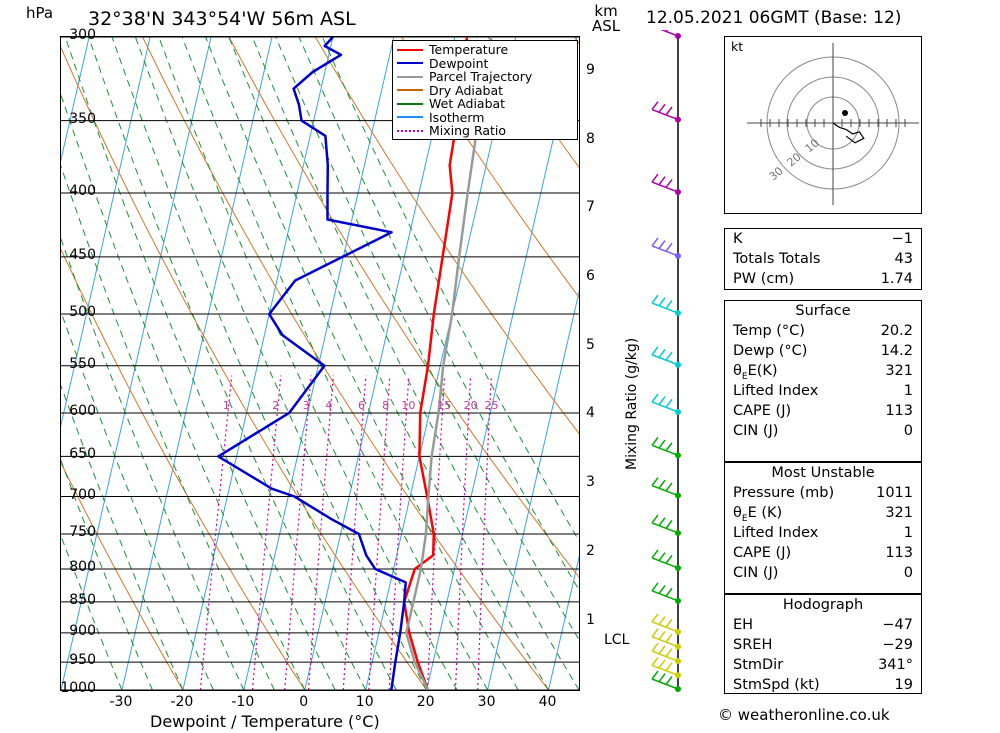 The height and width of the screenshot is (733, 1000). I want to click on lcl-label: LCL, so click(617, 640).